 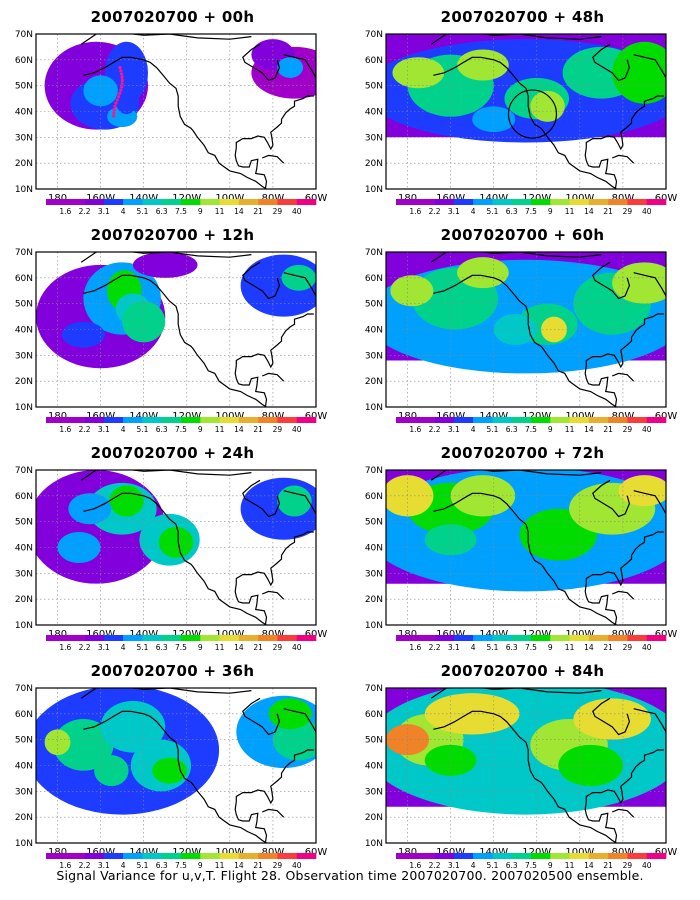 I want to click on colorbar-label: 3.1, so click(x=104, y=865).